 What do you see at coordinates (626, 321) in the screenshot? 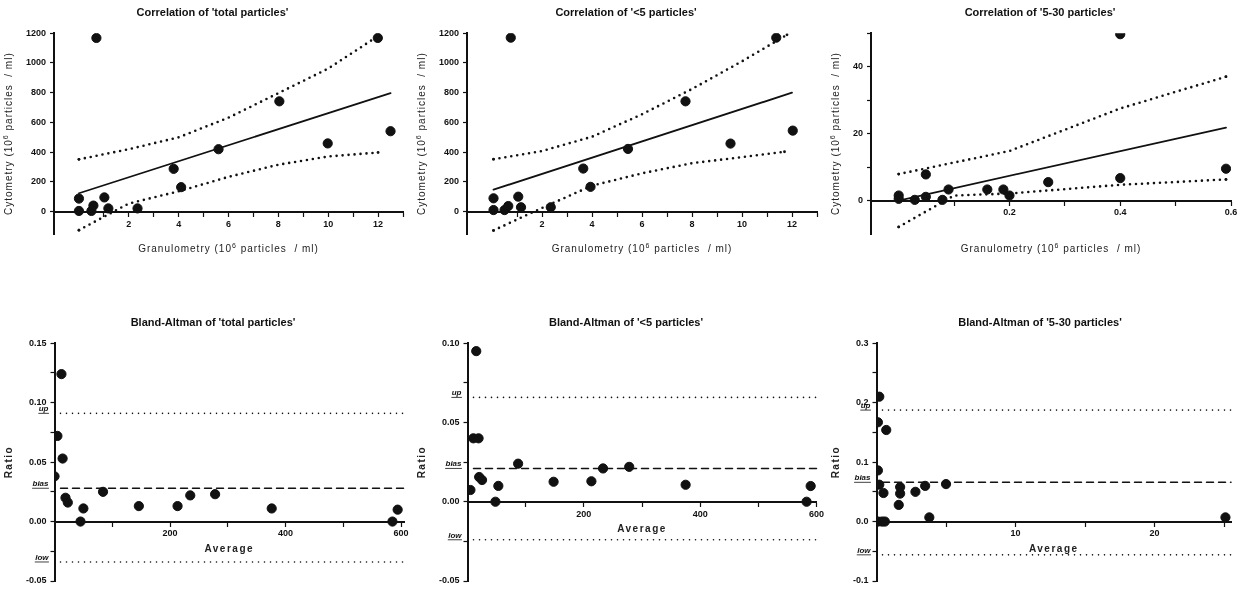
I see `chart-title: Bland-Altman of '<5 particles'` at bounding box center [626, 321].